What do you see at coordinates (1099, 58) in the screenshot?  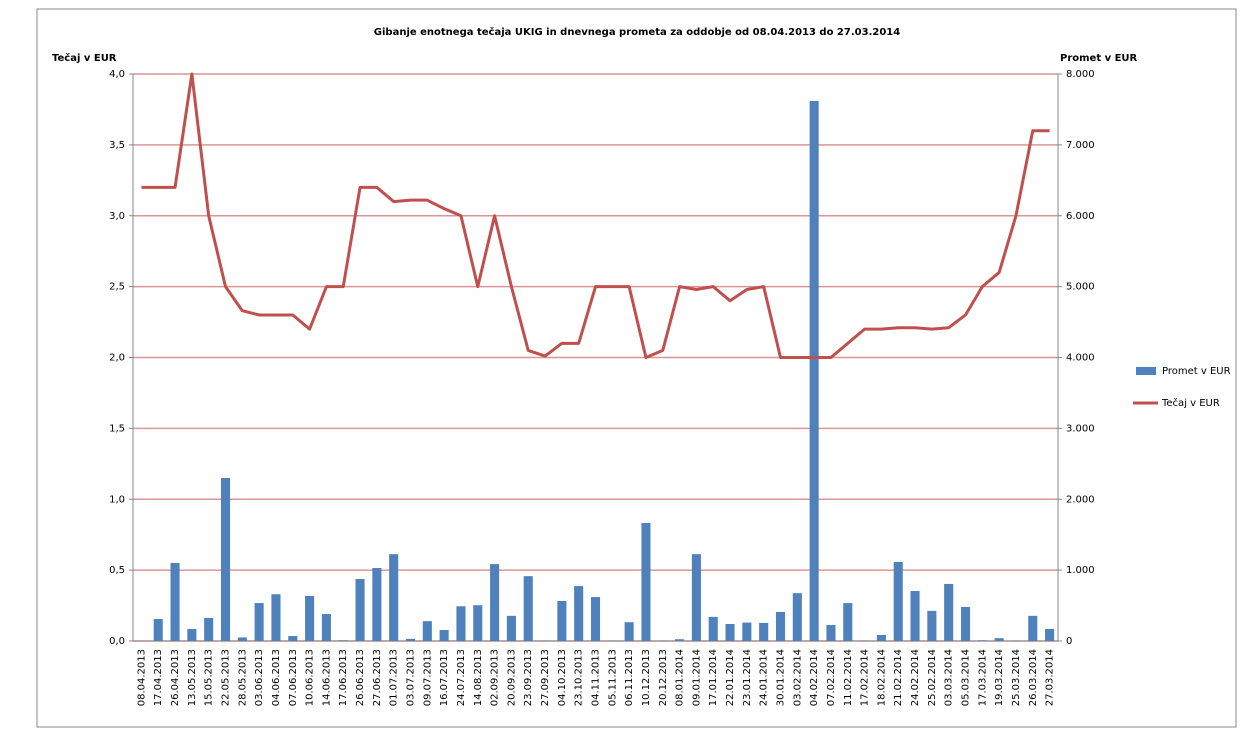 I see `y2-axis-title: Promet v EUR` at bounding box center [1099, 58].